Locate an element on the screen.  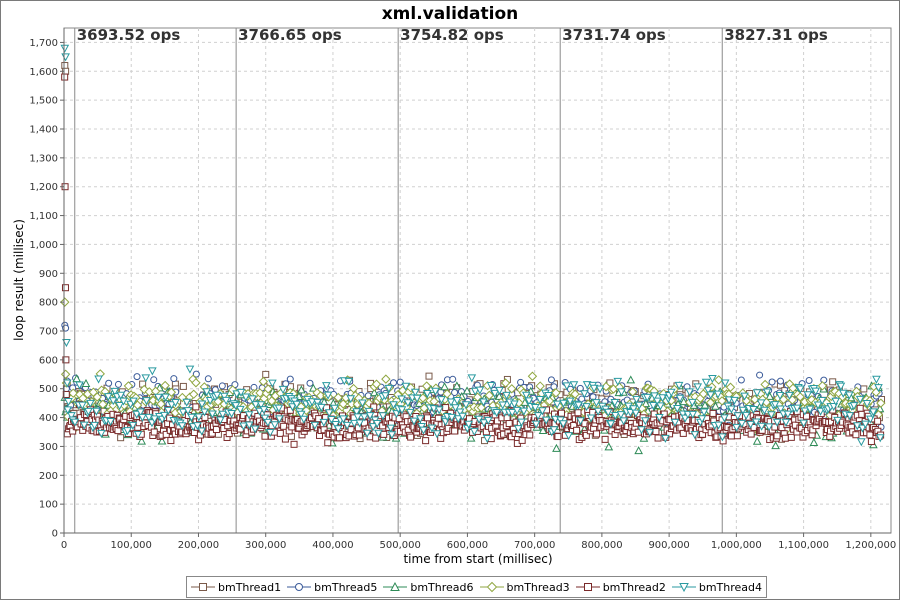
x-tick-label: 100,000 is located at coordinates (131, 545).